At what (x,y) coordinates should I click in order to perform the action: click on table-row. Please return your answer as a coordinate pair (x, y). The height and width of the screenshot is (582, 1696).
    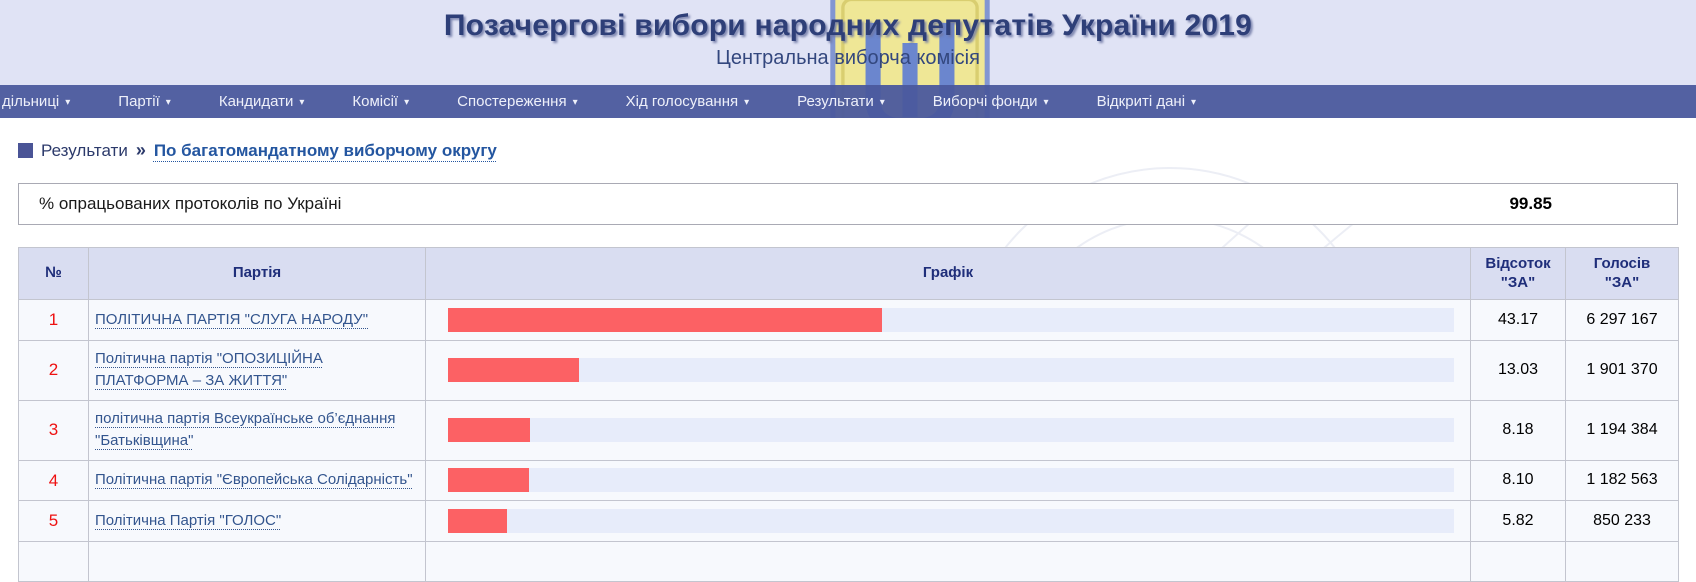
    Looking at the image, I should click on (848, 561).